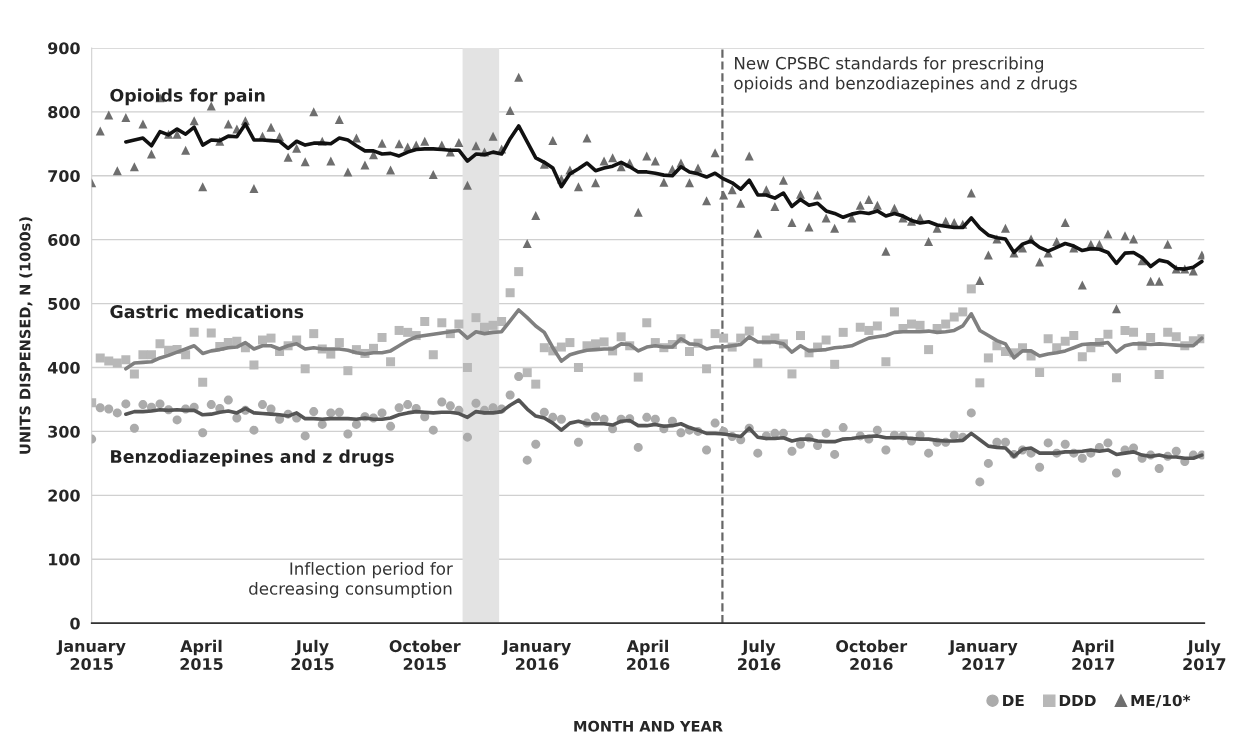 Image resolution: width=1239 pixels, height=749 pixels. Describe the element at coordinates (1077, 700) in the screenshot. I see `legend-label: DDD` at that location.